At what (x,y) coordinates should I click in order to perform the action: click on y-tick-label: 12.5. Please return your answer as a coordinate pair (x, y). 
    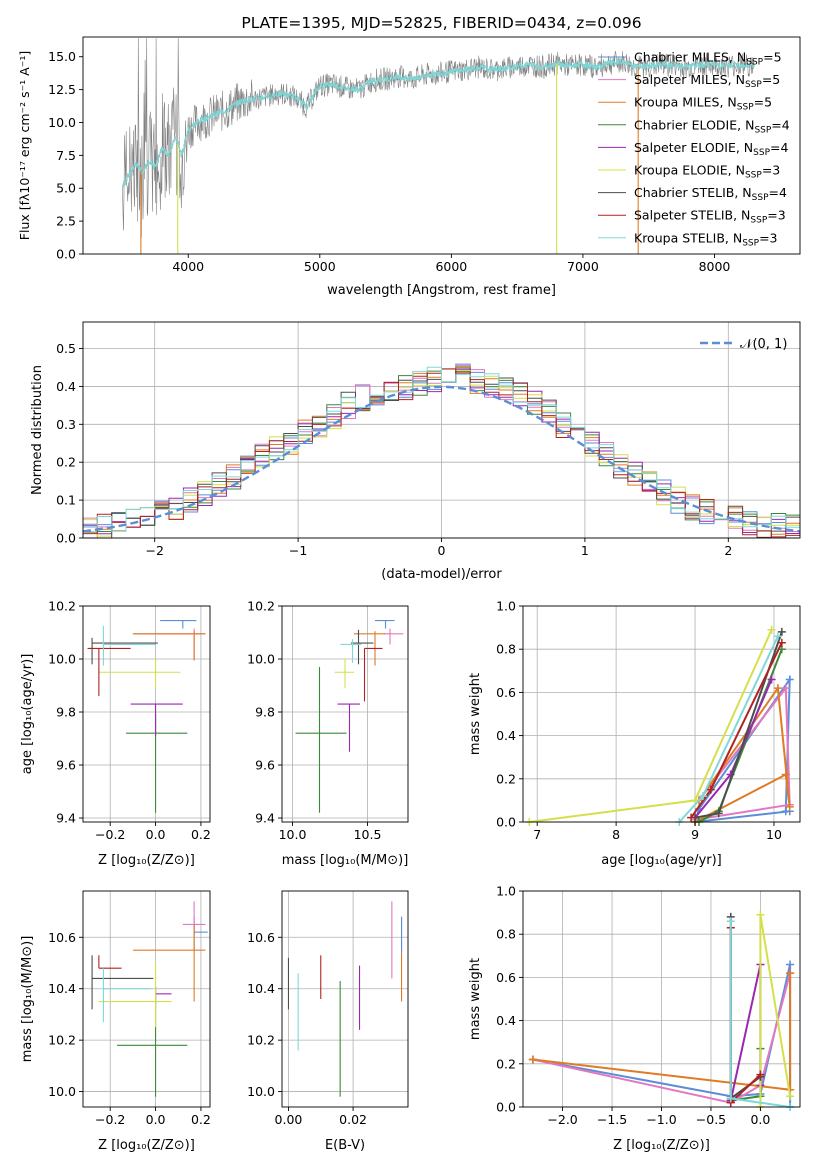
    Looking at the image, I should click on (62, 89).